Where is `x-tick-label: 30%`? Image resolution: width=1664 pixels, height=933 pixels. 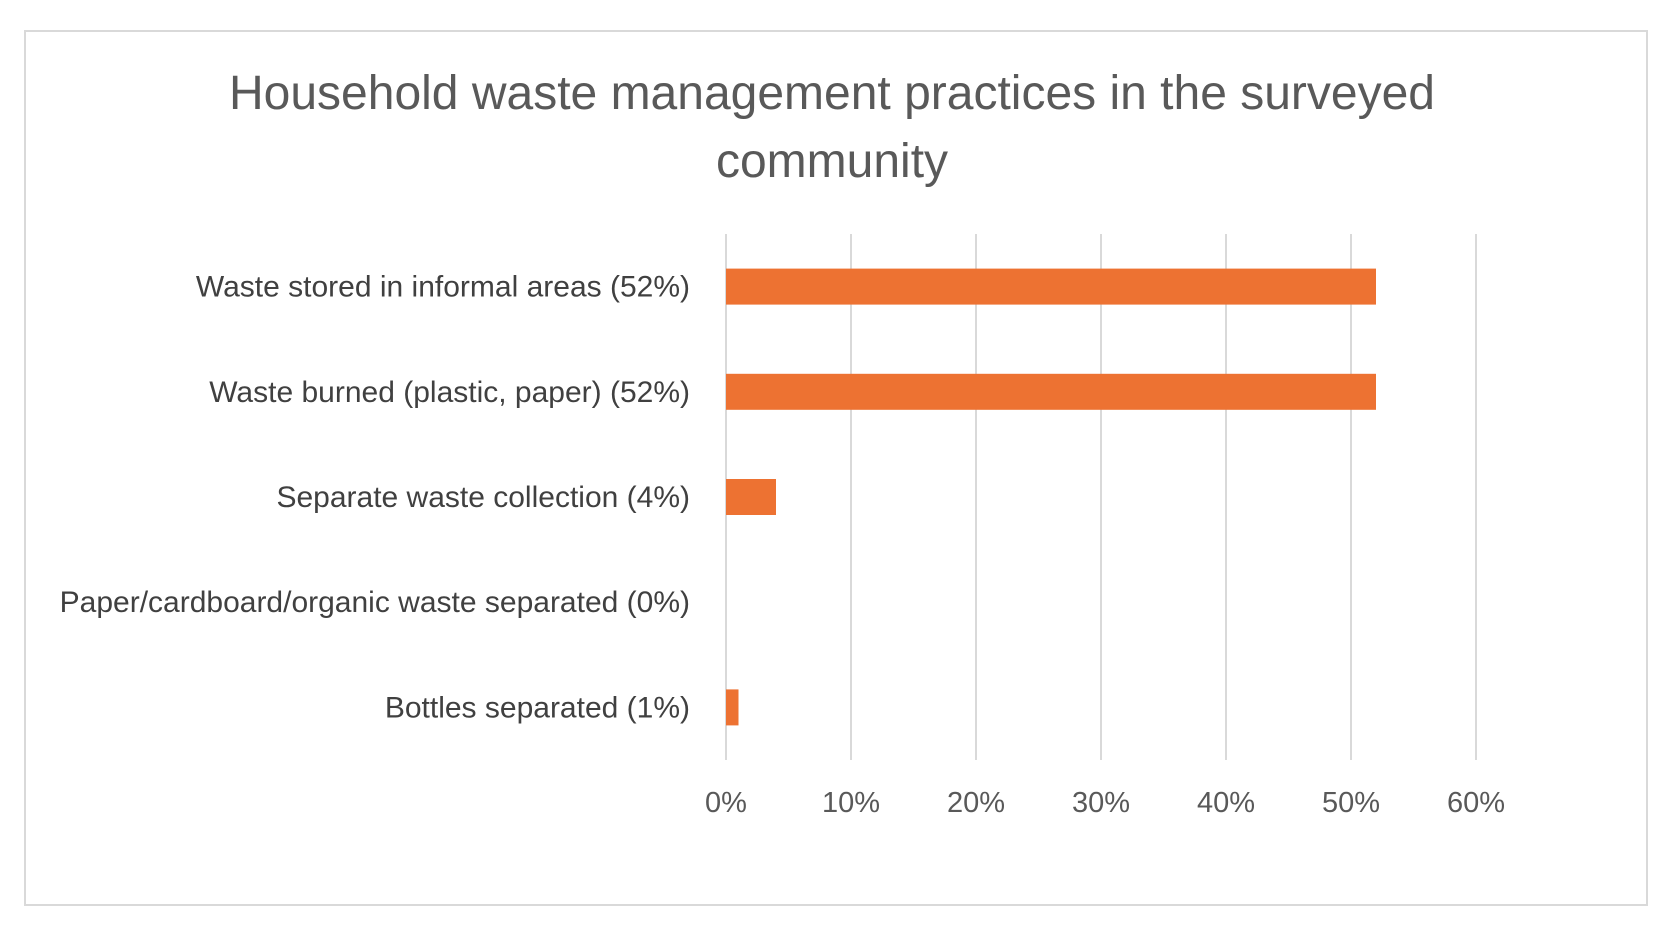 x-tick-label: 30% is located at coordinates (1101, 803).